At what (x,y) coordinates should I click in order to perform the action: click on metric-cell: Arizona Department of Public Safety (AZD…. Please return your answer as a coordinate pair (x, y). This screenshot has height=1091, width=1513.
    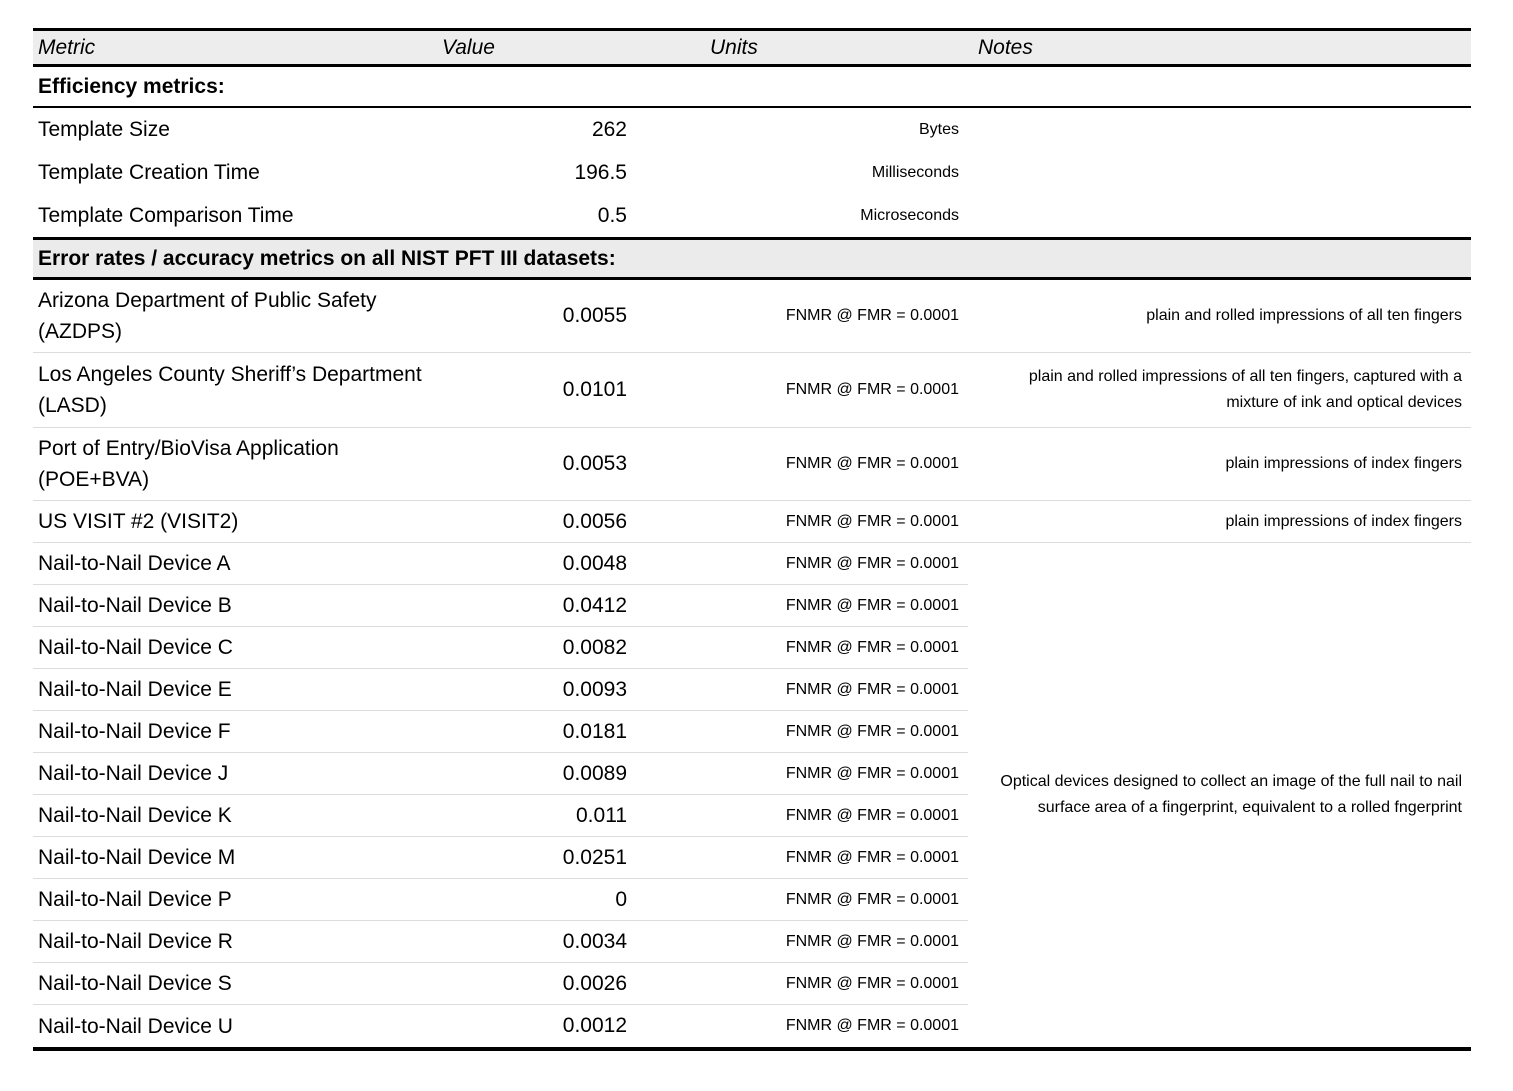
    Looking at the image, I should click on (207, 316).